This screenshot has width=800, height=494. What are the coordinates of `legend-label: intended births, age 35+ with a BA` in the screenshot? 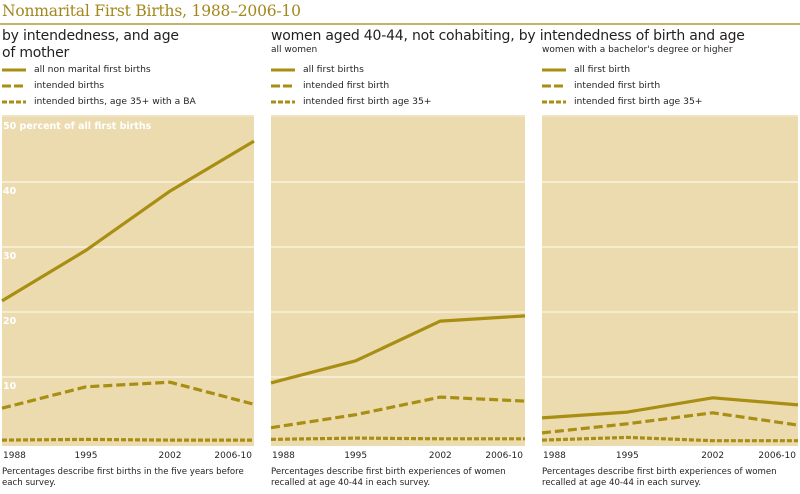 It's located at (115, 101).